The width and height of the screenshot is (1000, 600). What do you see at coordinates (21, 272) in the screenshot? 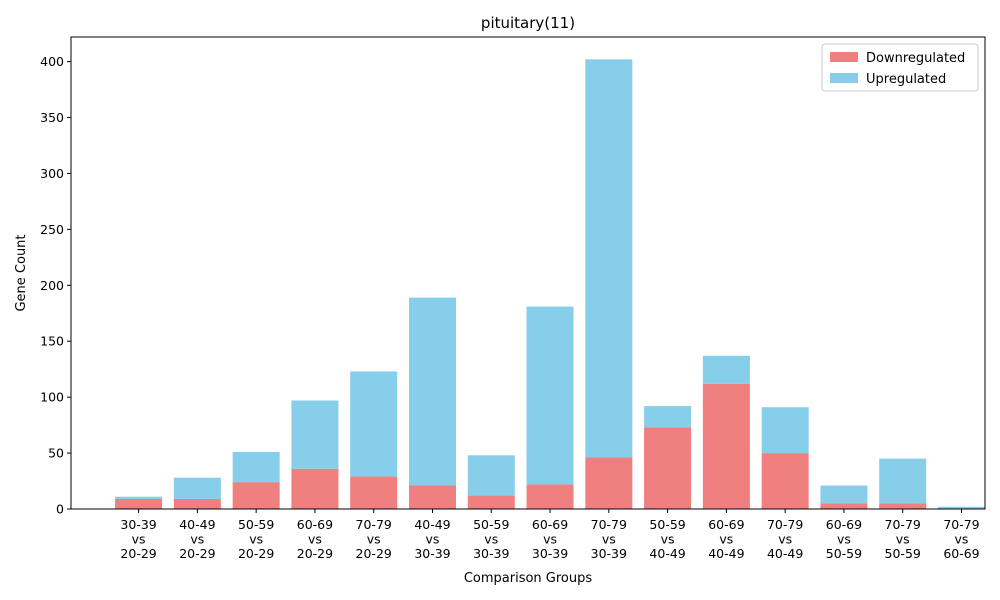
I see `y-axis-label: Gene Count` at bounding box center [21, 272].